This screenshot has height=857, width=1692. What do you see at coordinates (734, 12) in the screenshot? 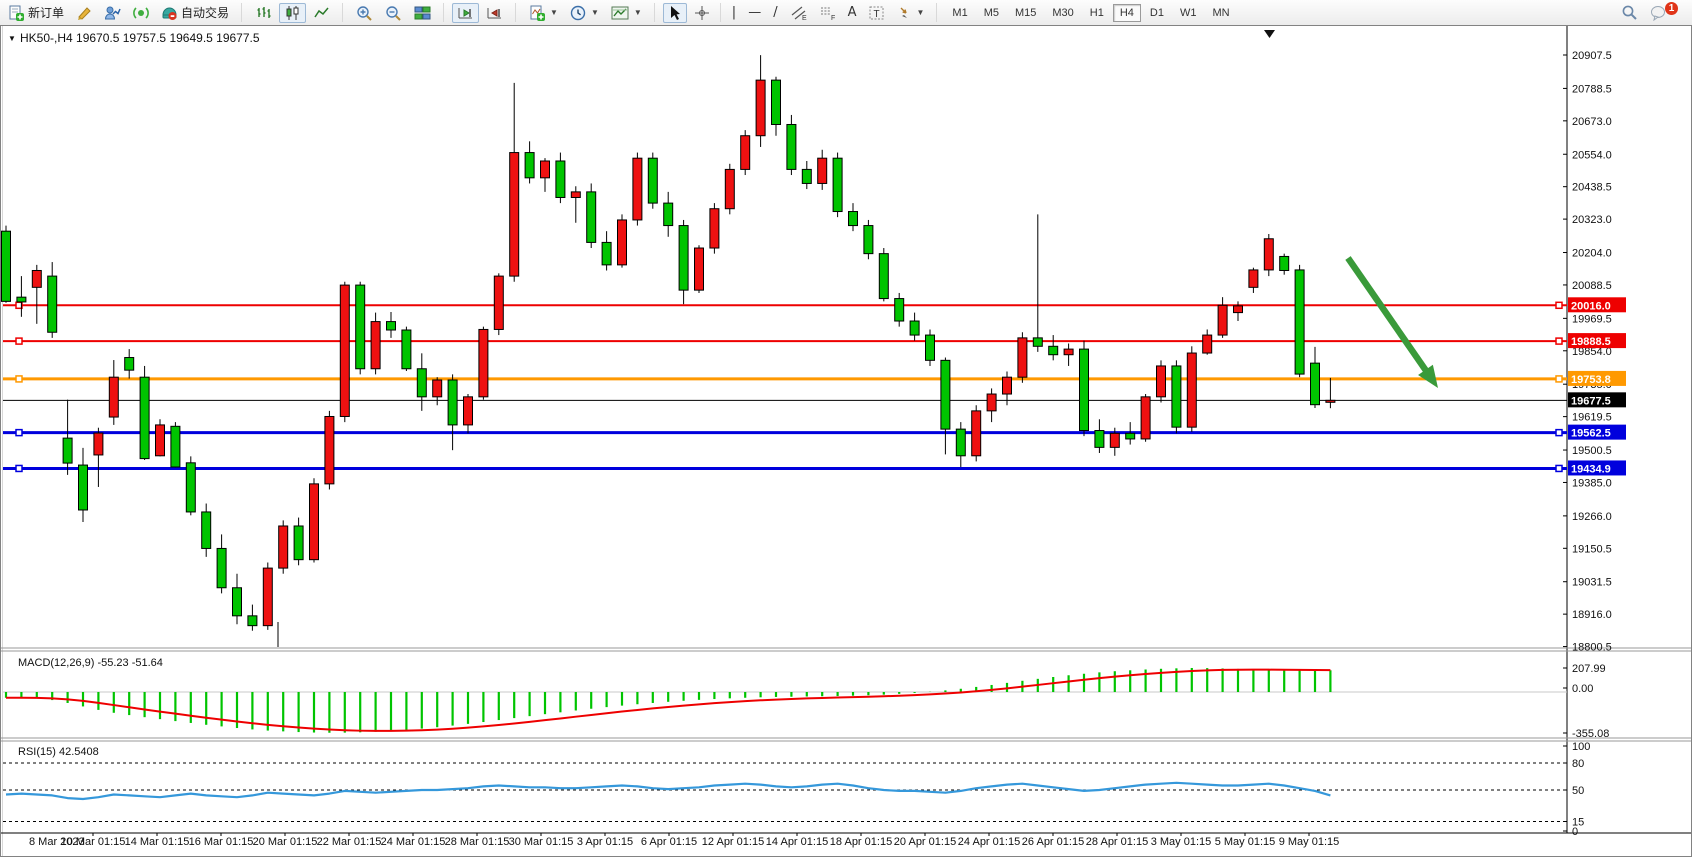
I see `vertical-line-tool: |` at bounding box center [734, 12].